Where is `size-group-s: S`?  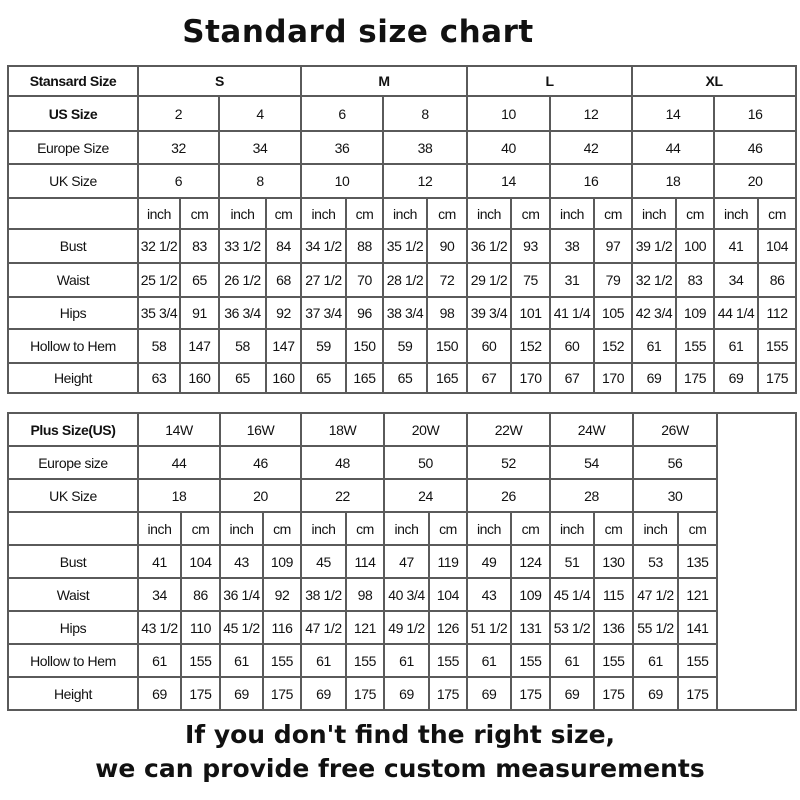 size-group-s: S is located at coordinates (219, 81).